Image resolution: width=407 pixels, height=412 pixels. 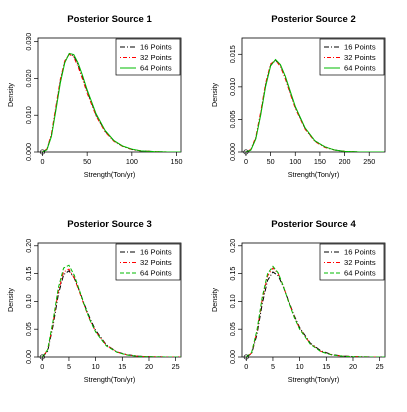 What do you see at coordinates (28, 78) in the screenshot?
I see `y-tick-label: 0.020` at bounding box center [28, 78].